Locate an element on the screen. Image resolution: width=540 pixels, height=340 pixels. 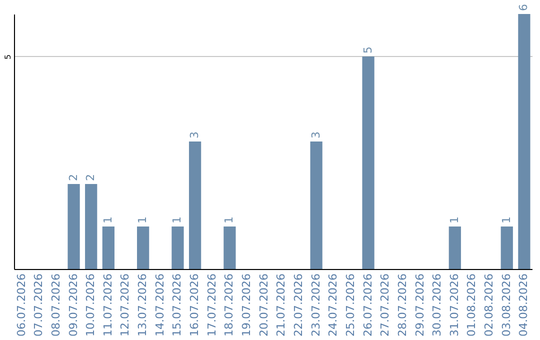
x-tick-label: 06.07.2026 is located at coordinates (21, 305).